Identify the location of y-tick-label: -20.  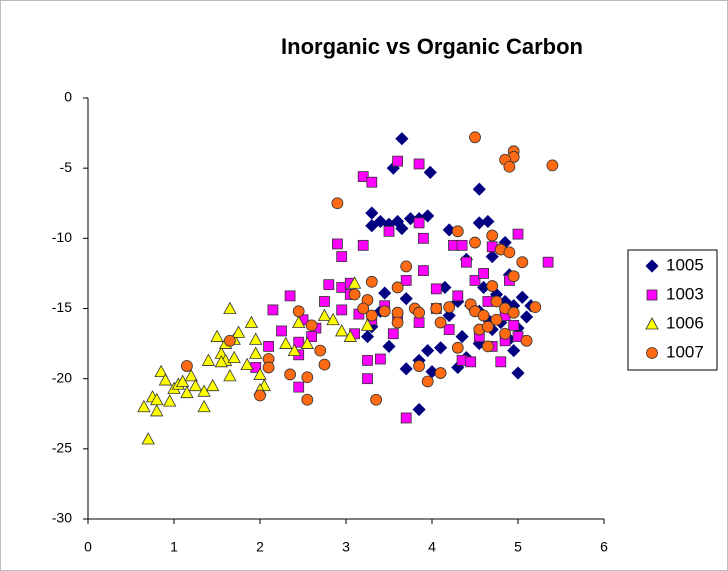
(62, 377).